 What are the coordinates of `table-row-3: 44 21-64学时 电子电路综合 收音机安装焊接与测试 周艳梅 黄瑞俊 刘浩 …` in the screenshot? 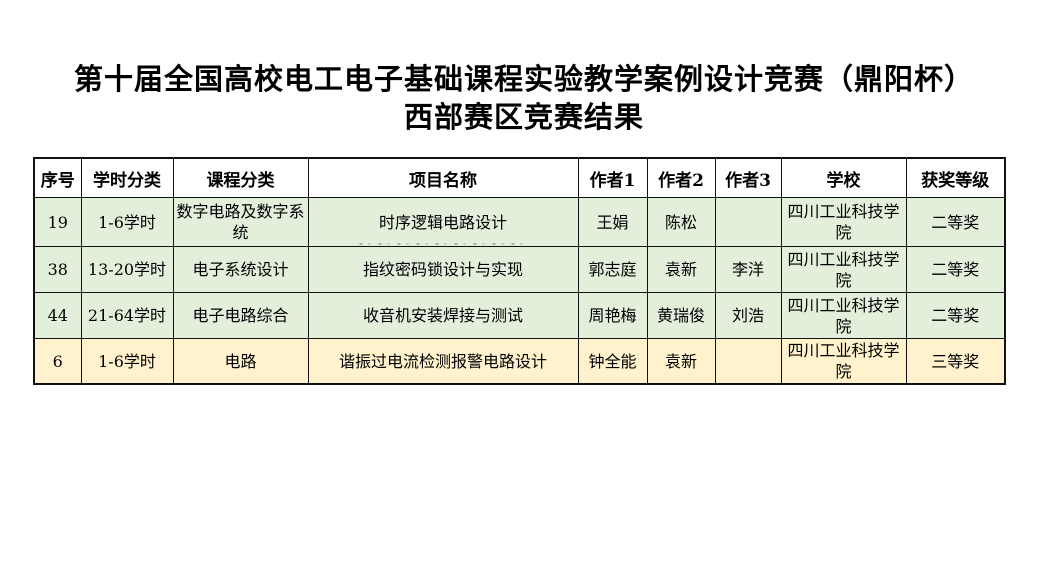 It's located at (519, 315).